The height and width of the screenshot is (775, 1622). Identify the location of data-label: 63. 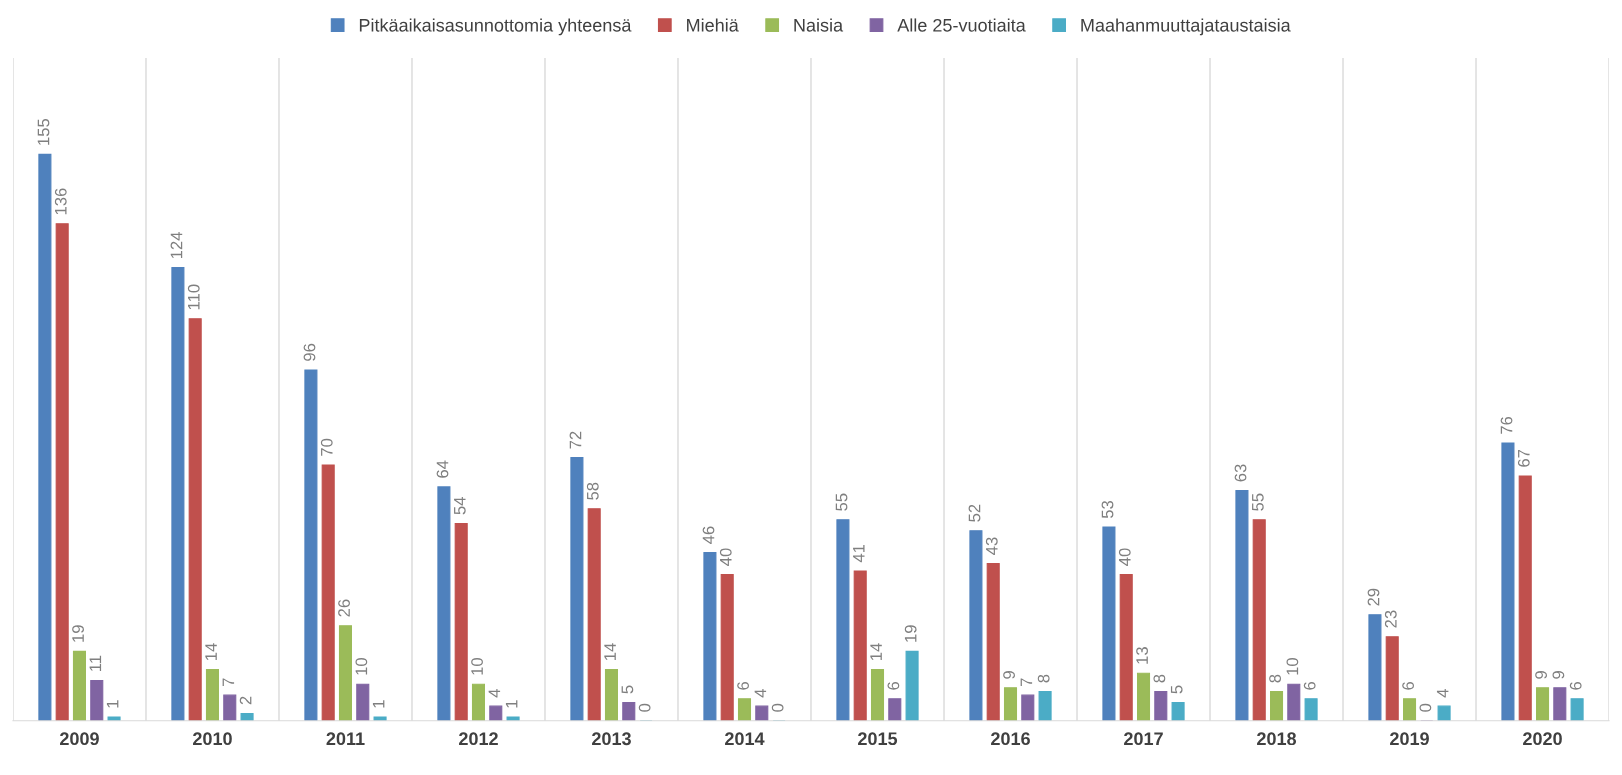
(1240, 473).